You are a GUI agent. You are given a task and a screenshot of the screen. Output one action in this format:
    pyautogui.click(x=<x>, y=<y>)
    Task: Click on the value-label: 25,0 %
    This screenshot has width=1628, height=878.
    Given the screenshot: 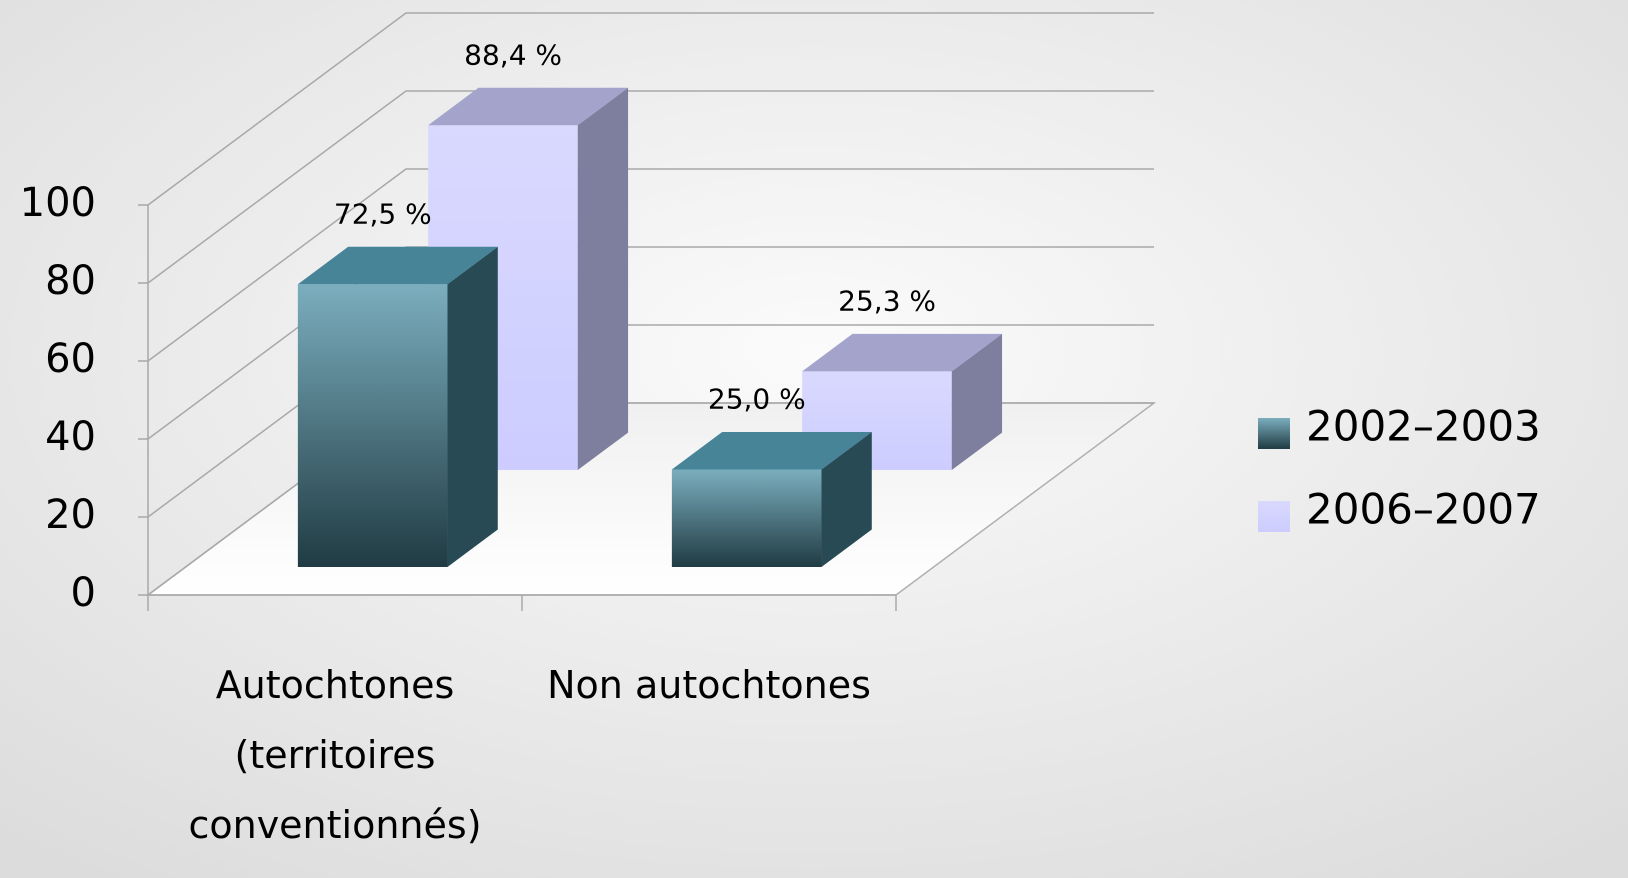 What is the action you would take?
    pyautogui.click(x=757, y=399)
    